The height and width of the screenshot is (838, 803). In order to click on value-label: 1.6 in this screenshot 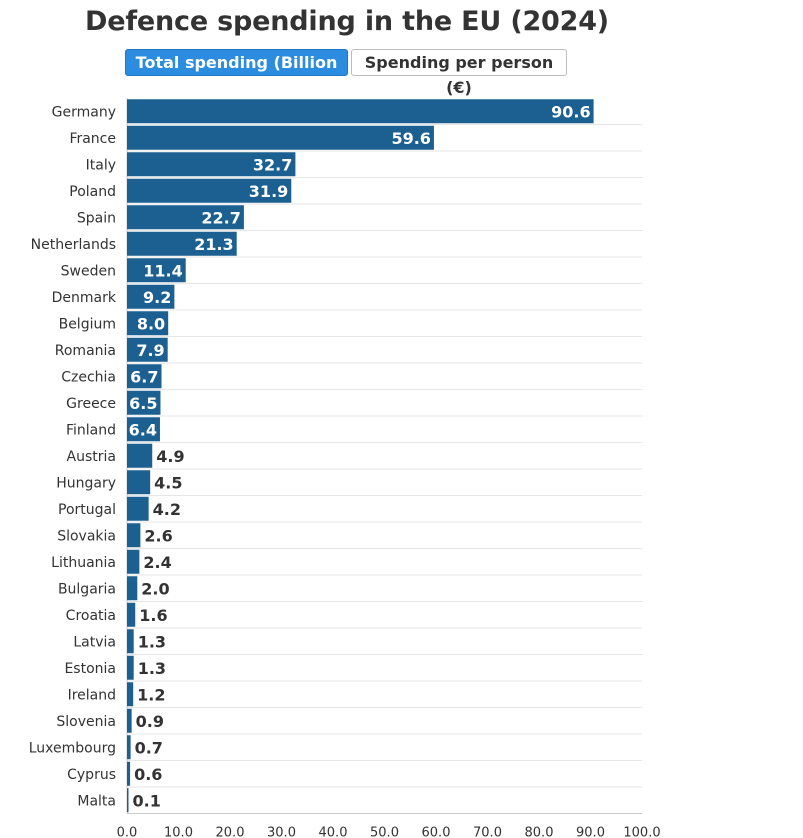, I will do `click(153, 615)`.